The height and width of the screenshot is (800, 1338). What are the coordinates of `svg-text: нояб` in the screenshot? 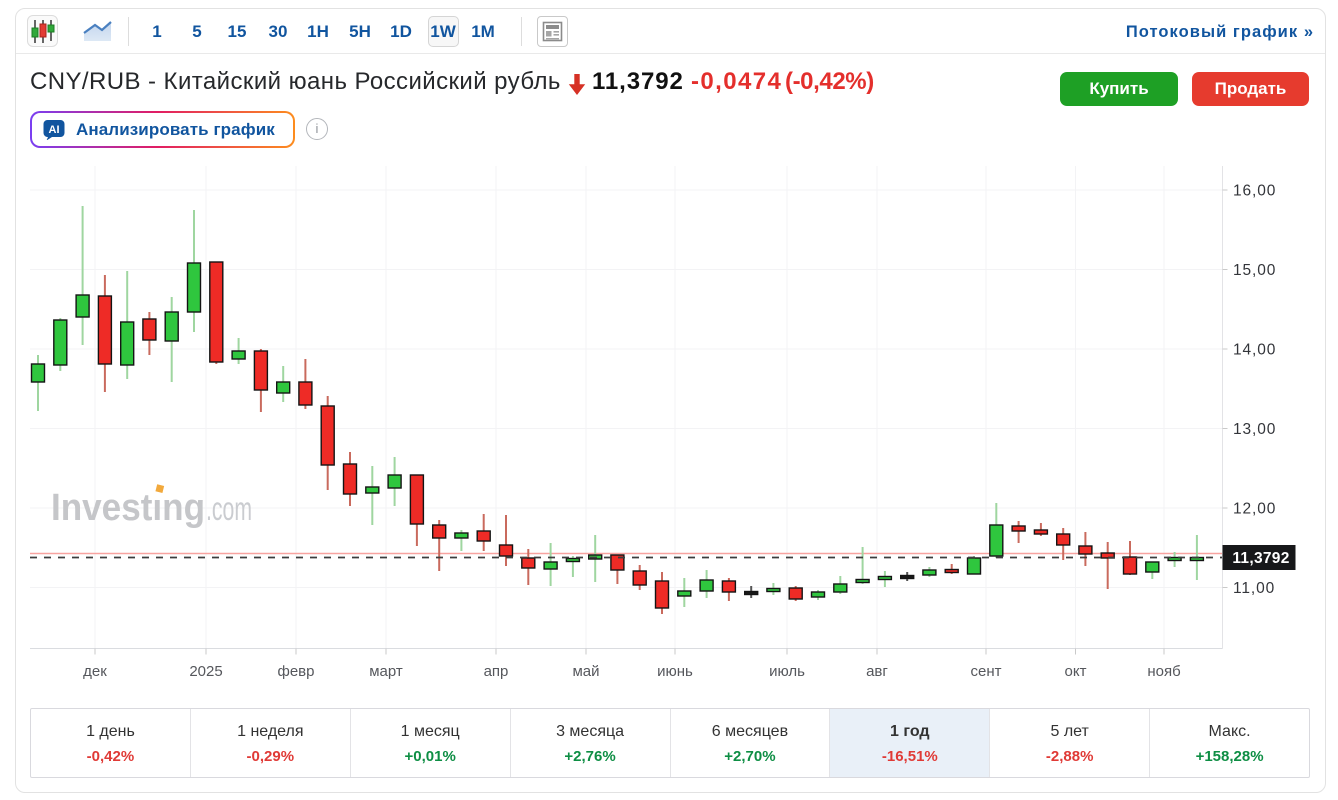 It's located at (1163, 671).